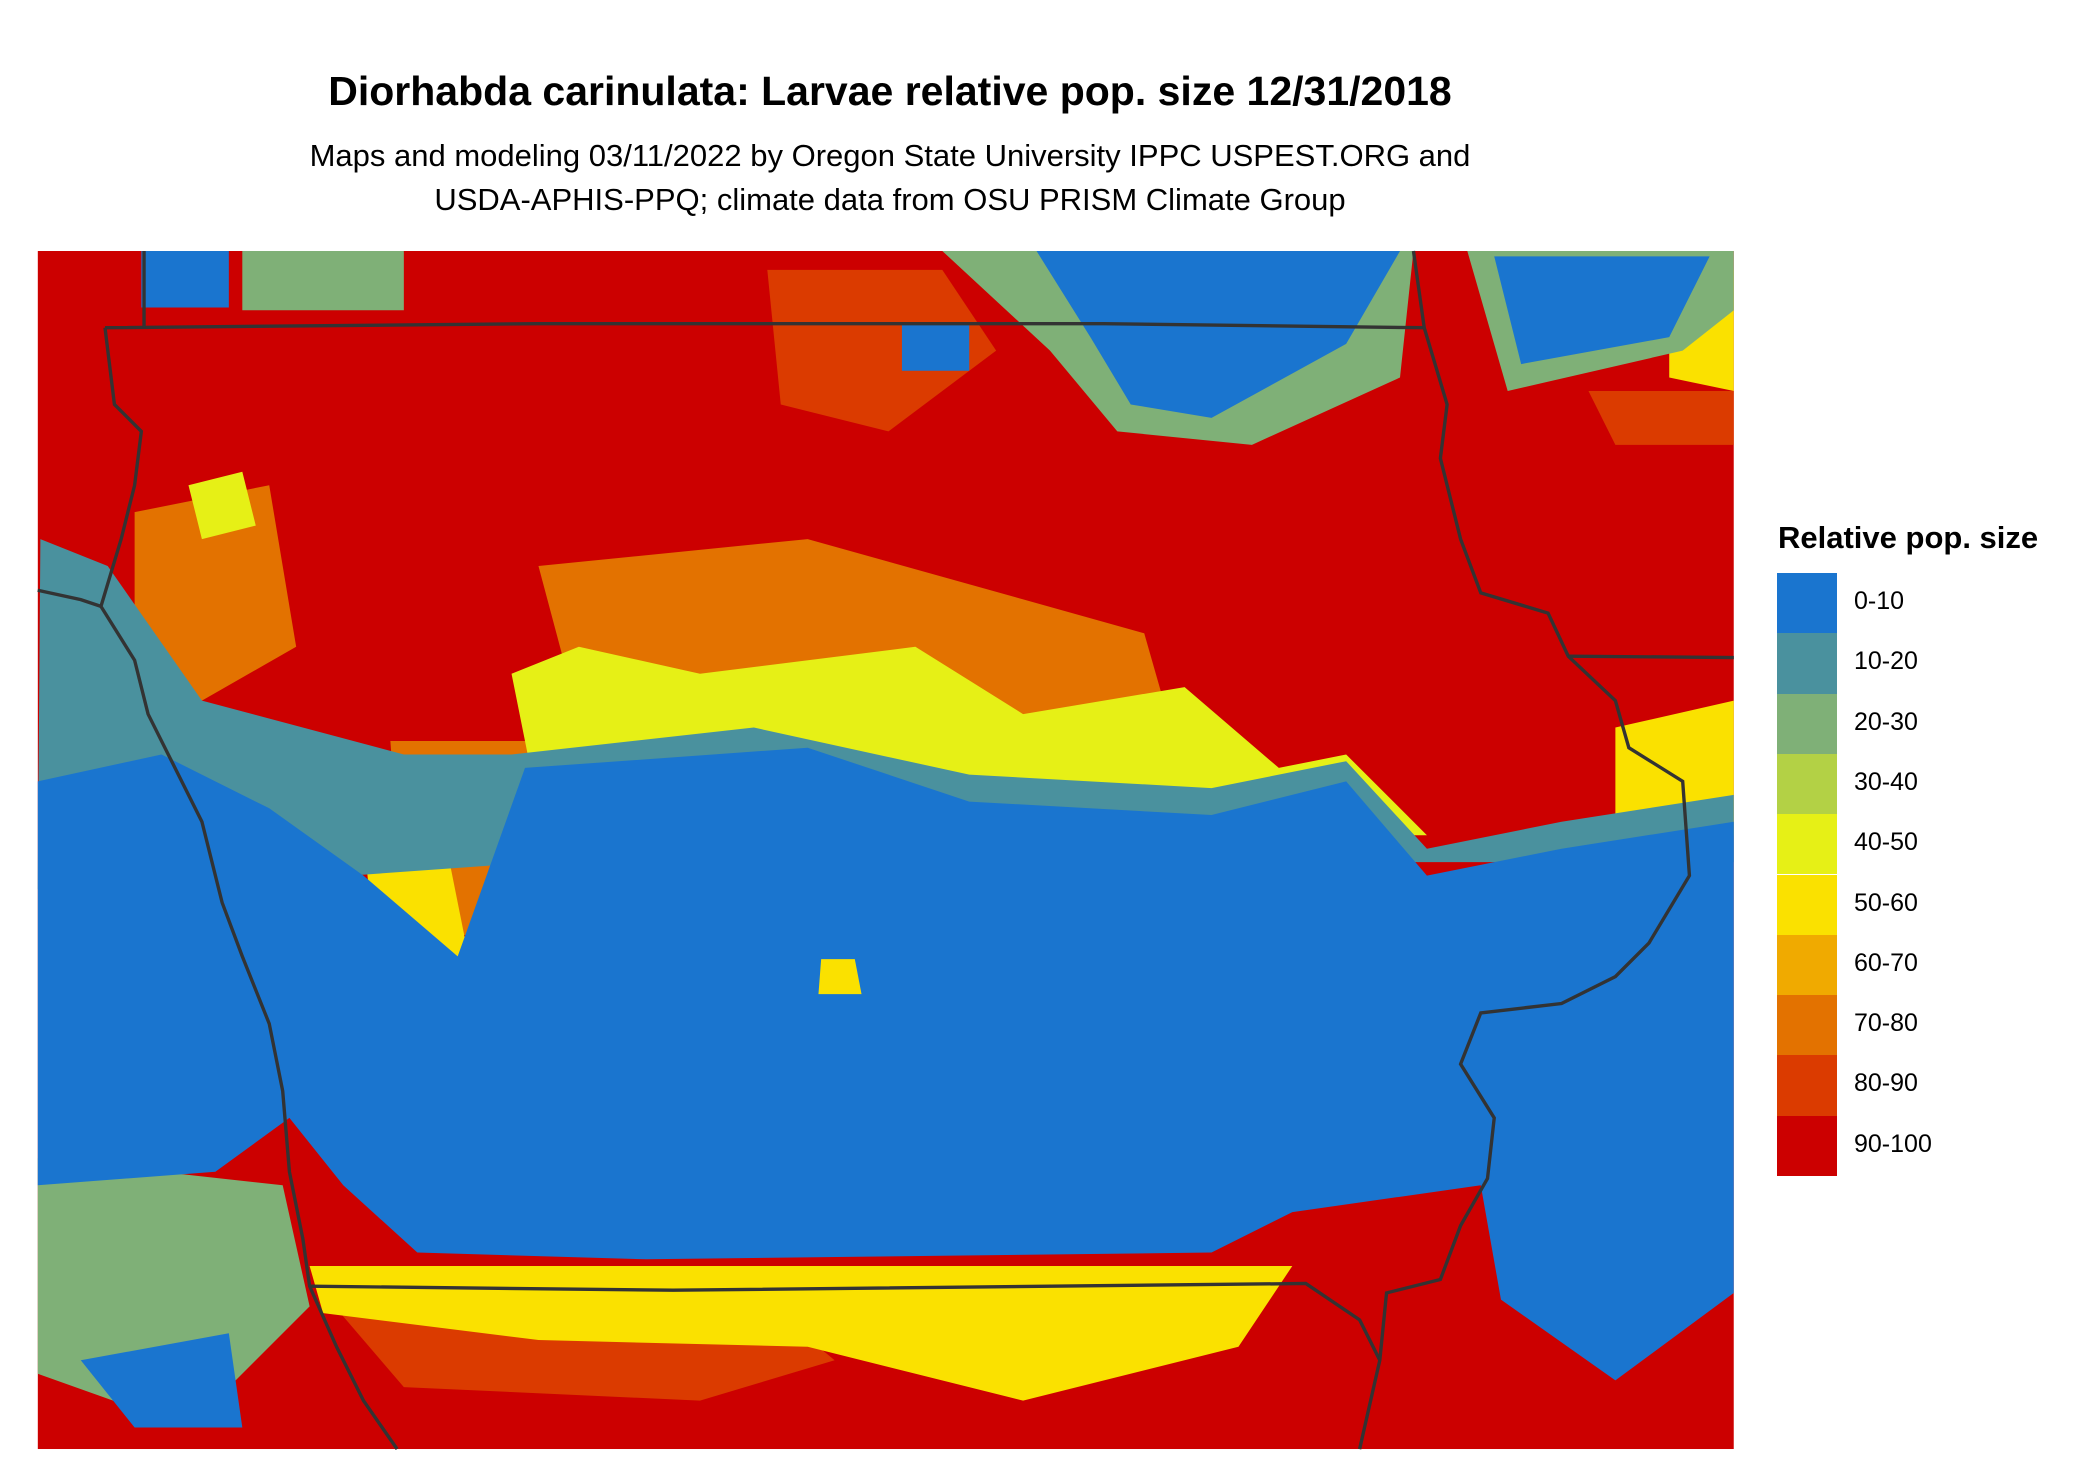  I want to click on legend-item: 0-10, so click(1927, 603).